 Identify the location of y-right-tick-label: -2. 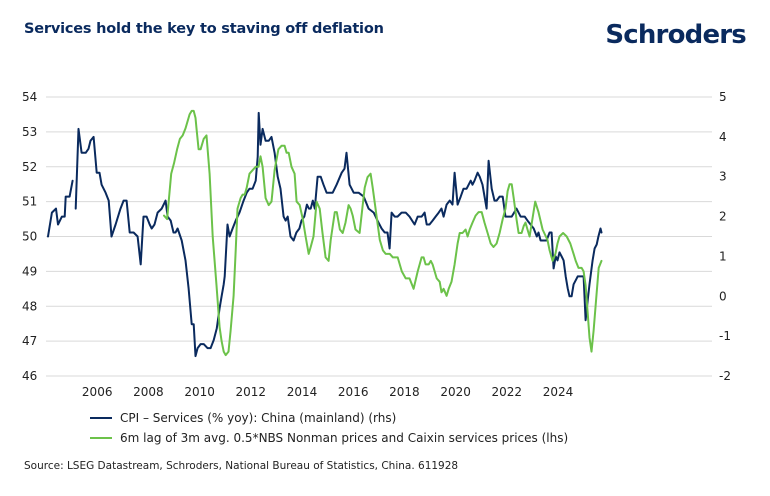
(725, 376).